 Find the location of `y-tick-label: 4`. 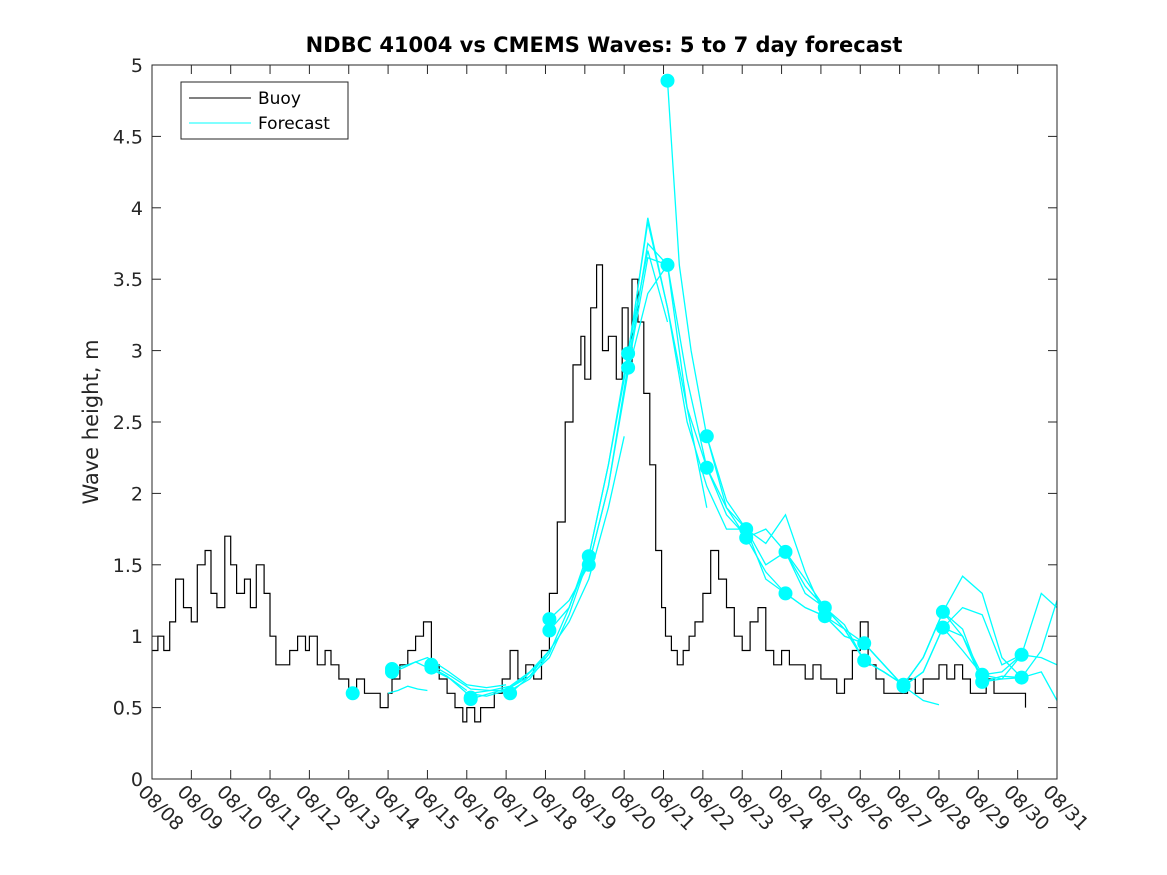

y-tick-label: 4 is located at coordinates (137, 209).